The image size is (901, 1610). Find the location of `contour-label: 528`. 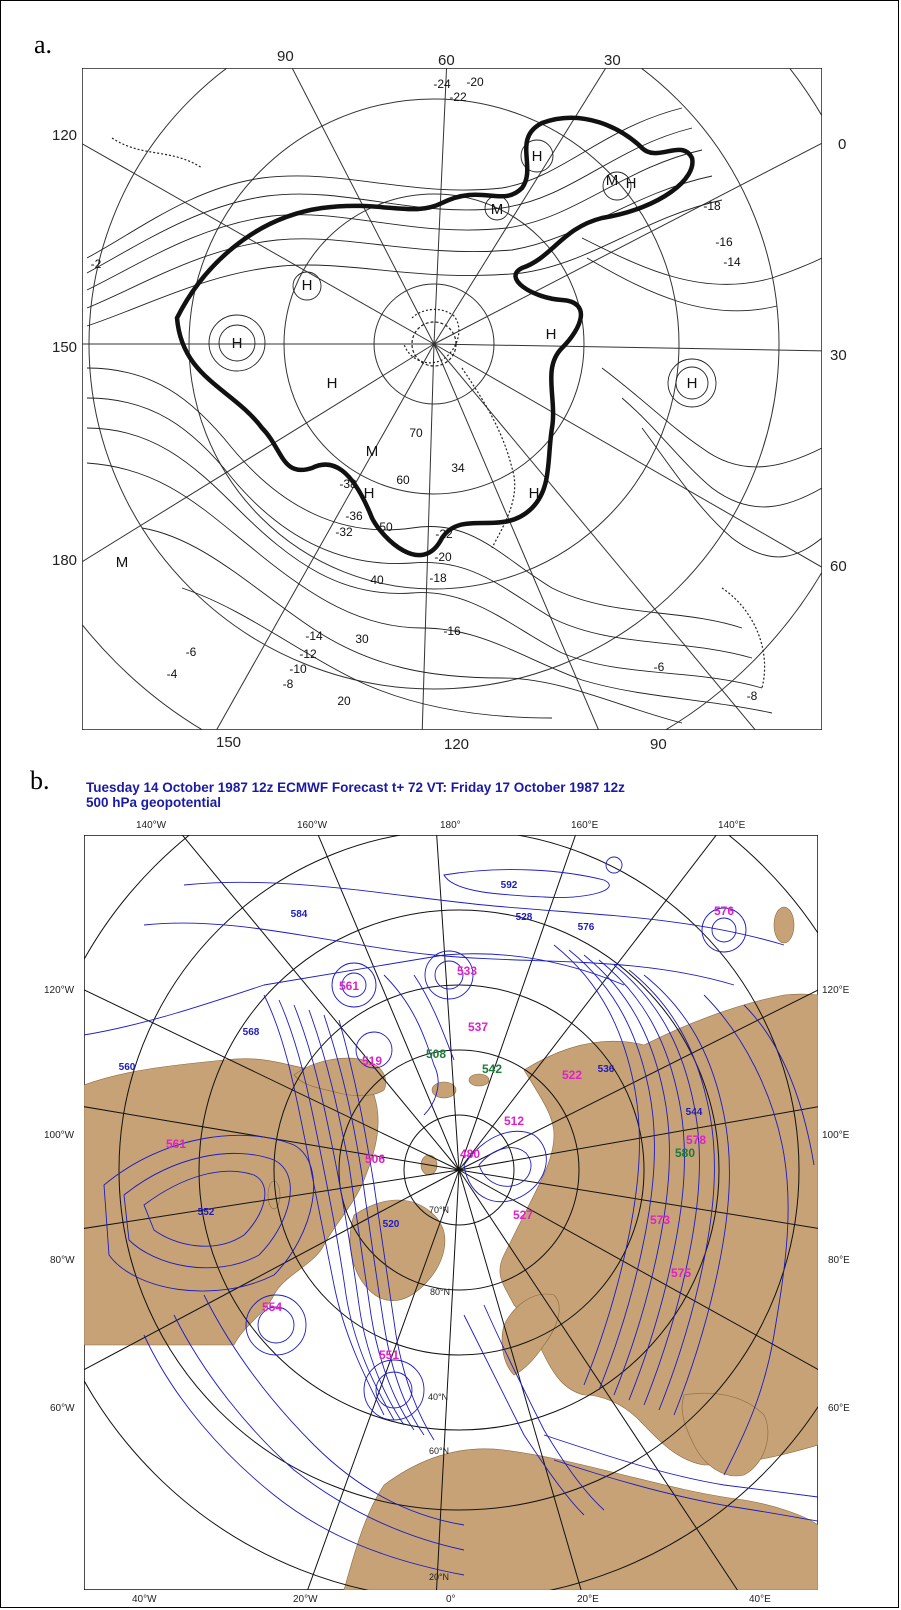

contour-label: 528 is located at coordinates (524, 917).